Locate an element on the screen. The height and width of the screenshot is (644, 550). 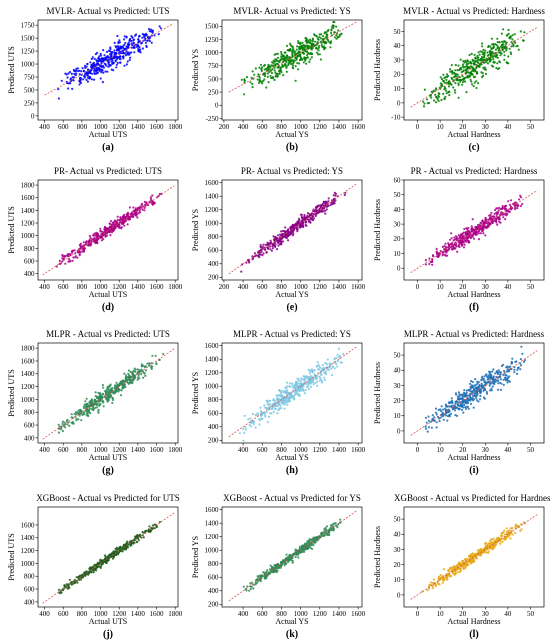
x-tick-label: 50 is located at coordinates (531, 287).